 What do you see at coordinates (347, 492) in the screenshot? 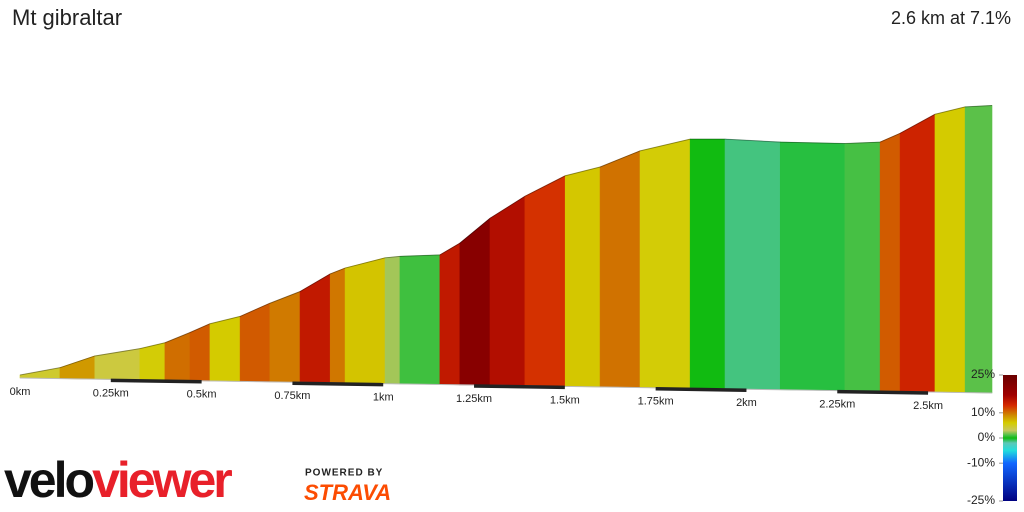
I see `strava-logo: STRAVA` at bounding box center [347, 492].